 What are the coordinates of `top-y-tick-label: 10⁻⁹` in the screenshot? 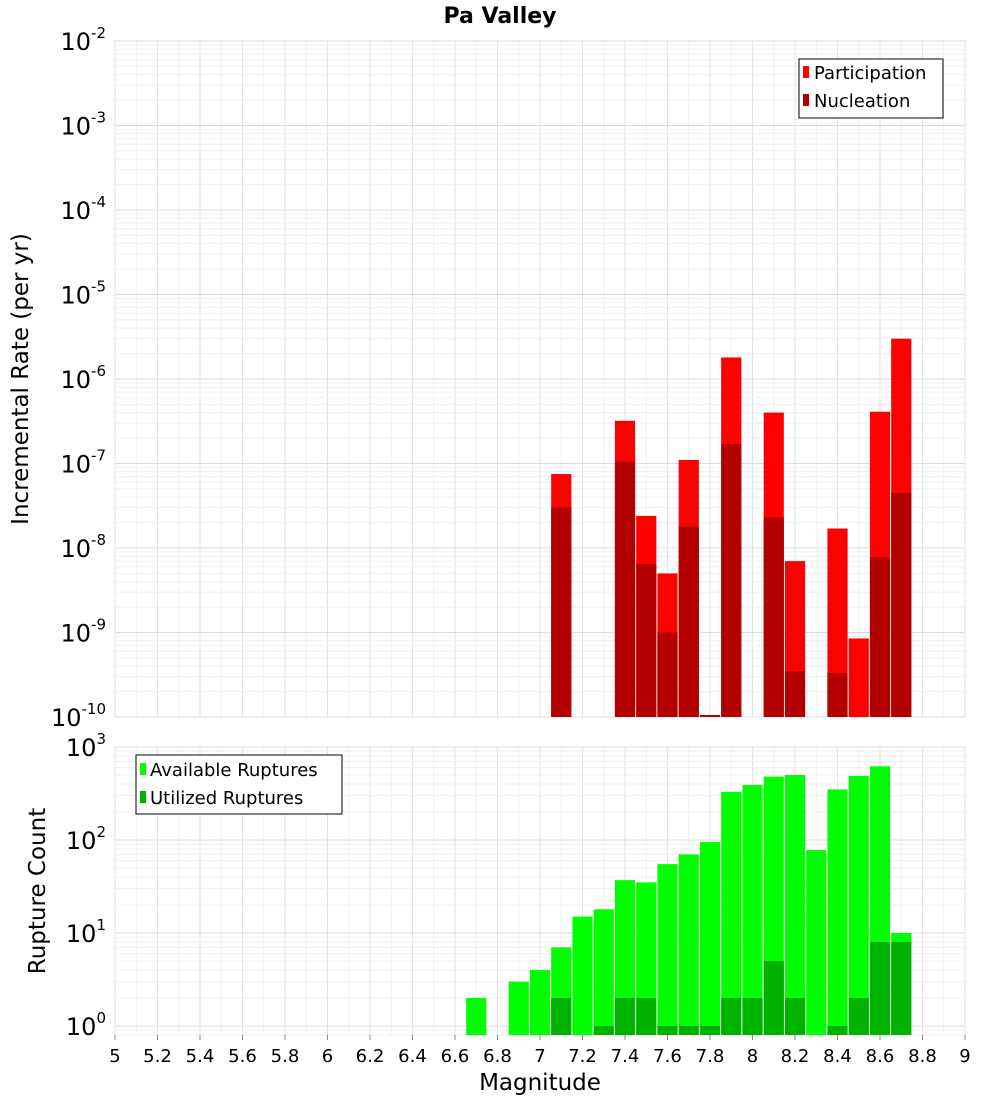 It's located at (83, 632).